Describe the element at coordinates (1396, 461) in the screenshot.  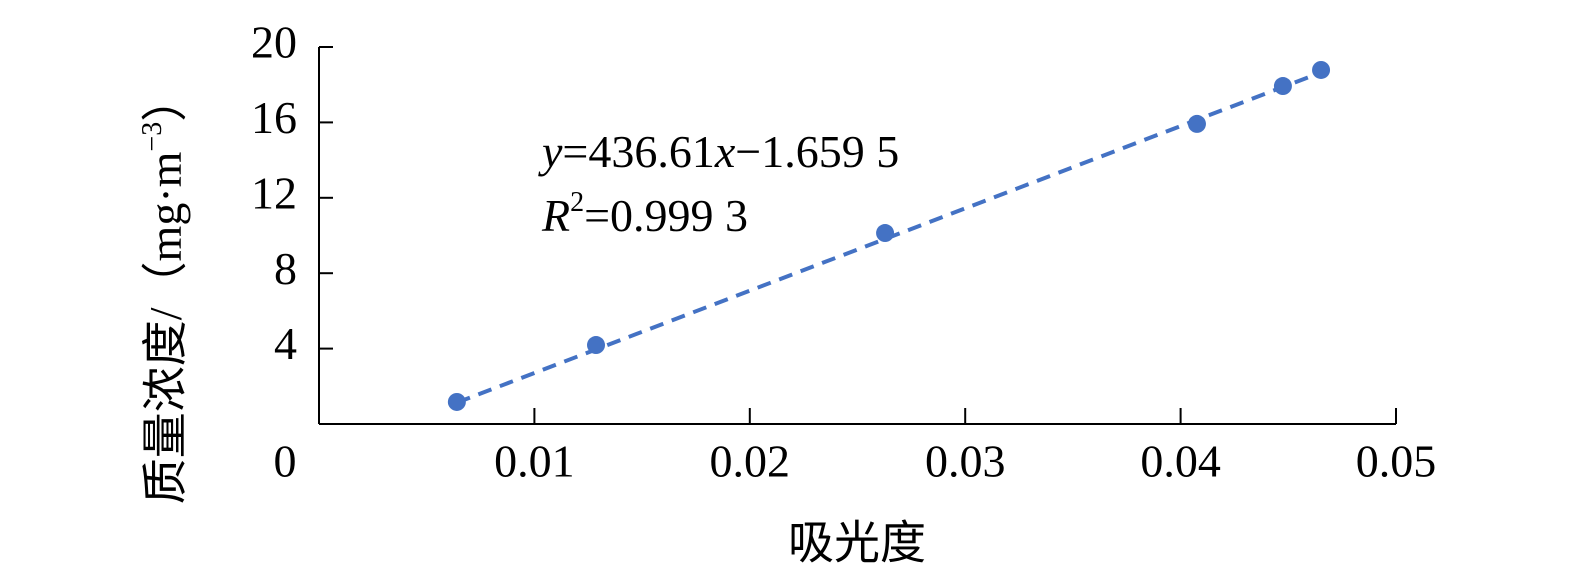
I see `x-tick-label: 0.05` at that location.